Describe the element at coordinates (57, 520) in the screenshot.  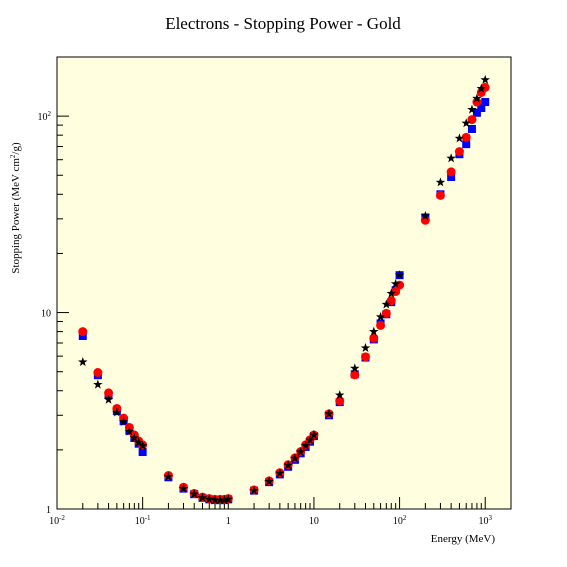
I see `x-tick-label: 10⁻²` at that location.